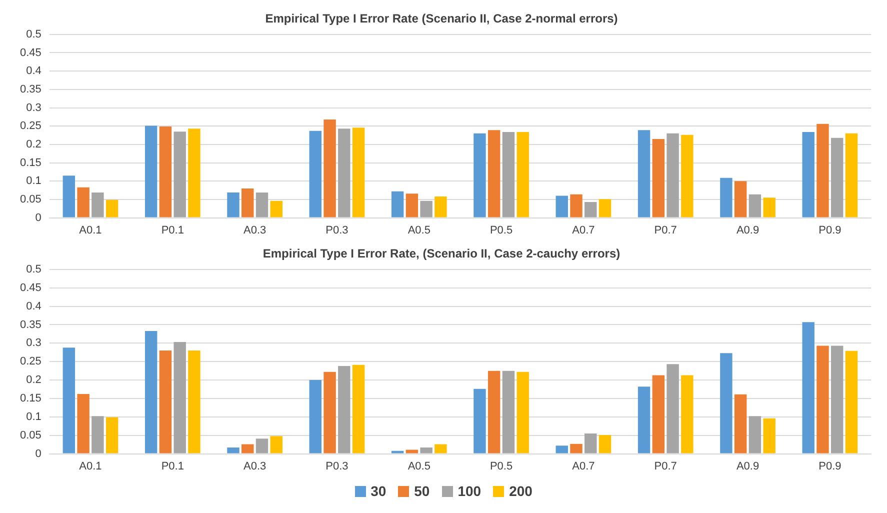 The image size is (887, 513). Describe the element at coordinates (31, 89) in the screenshot. I see `y-tick-label: 0.35` at that location.